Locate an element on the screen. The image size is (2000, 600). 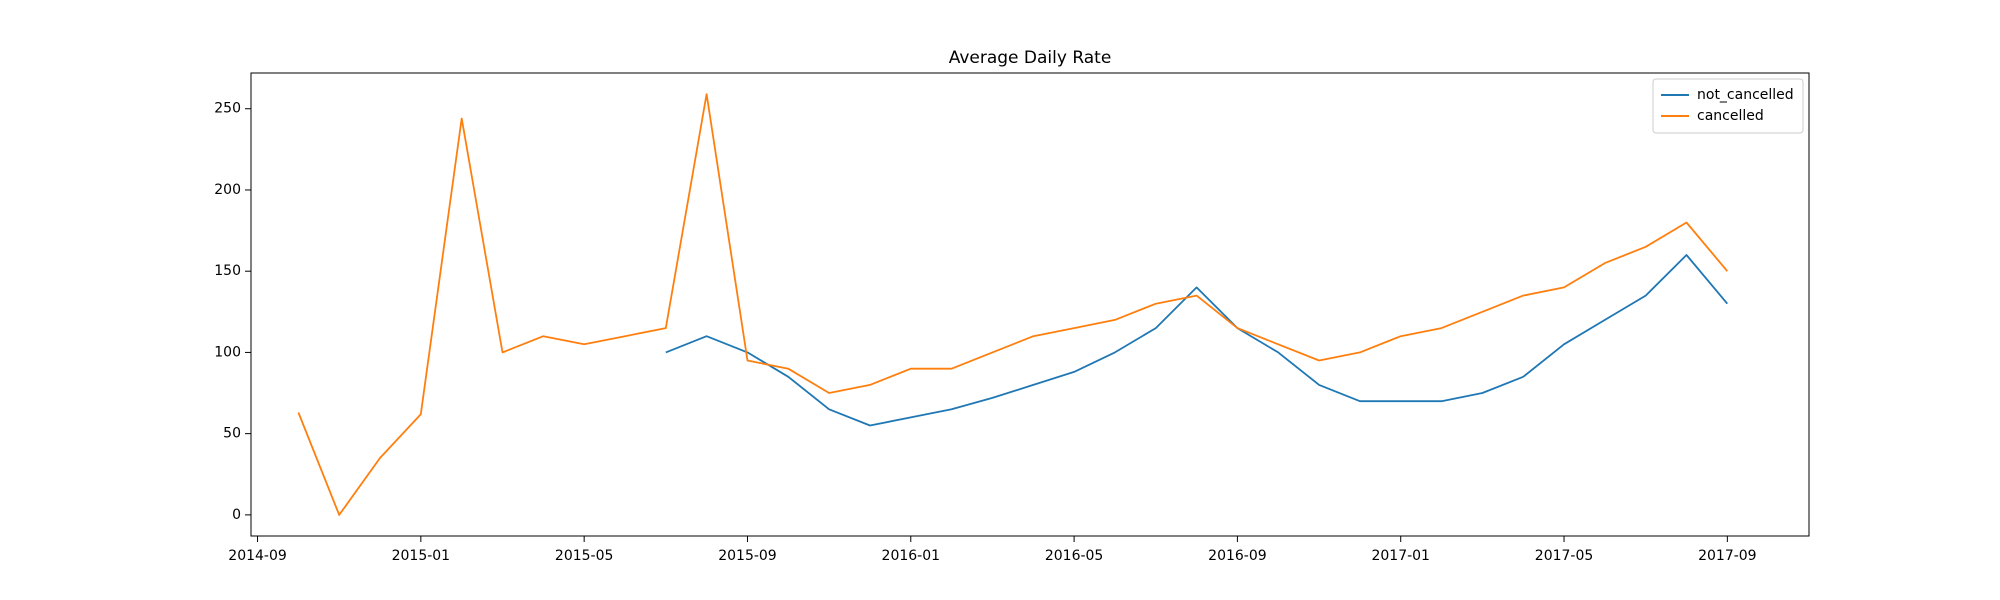
x-tick-label: 2016-09 is located at coordinates (1237, 556).